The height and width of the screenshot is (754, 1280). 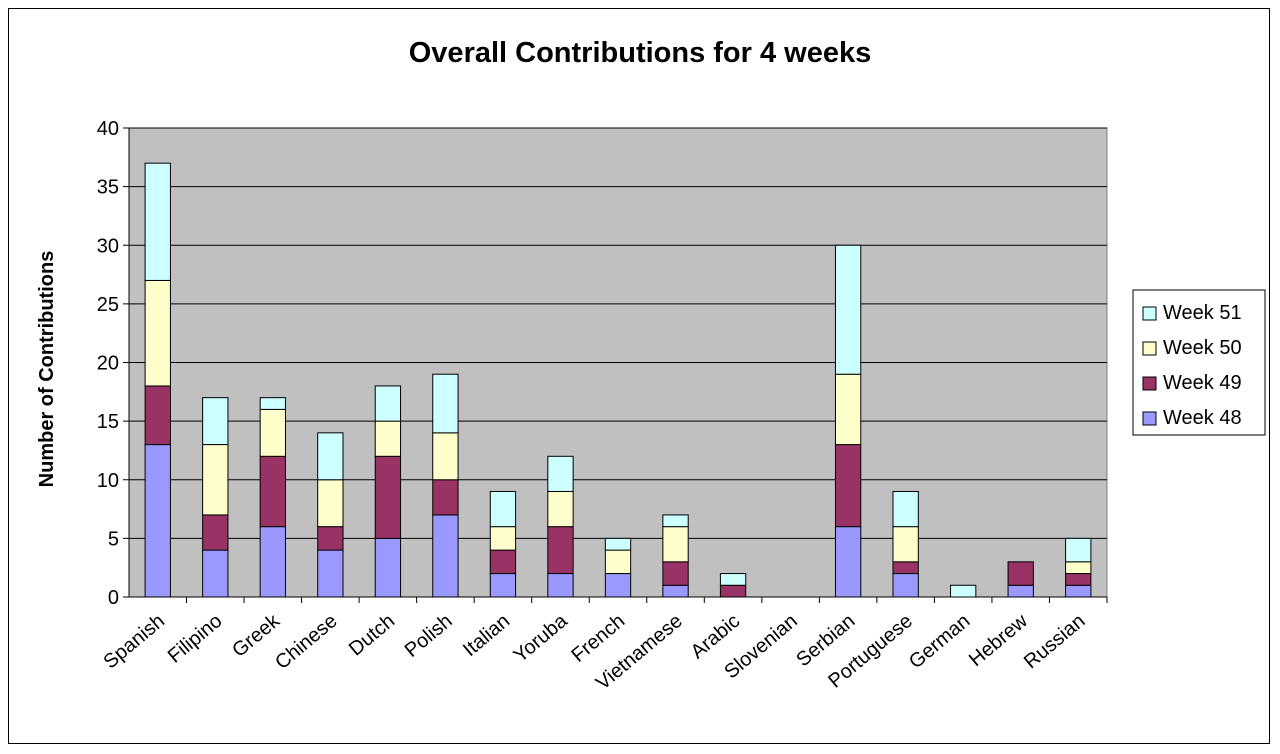 I want to click on x-tick-label: Hebrew, so click(x=998, y=641).